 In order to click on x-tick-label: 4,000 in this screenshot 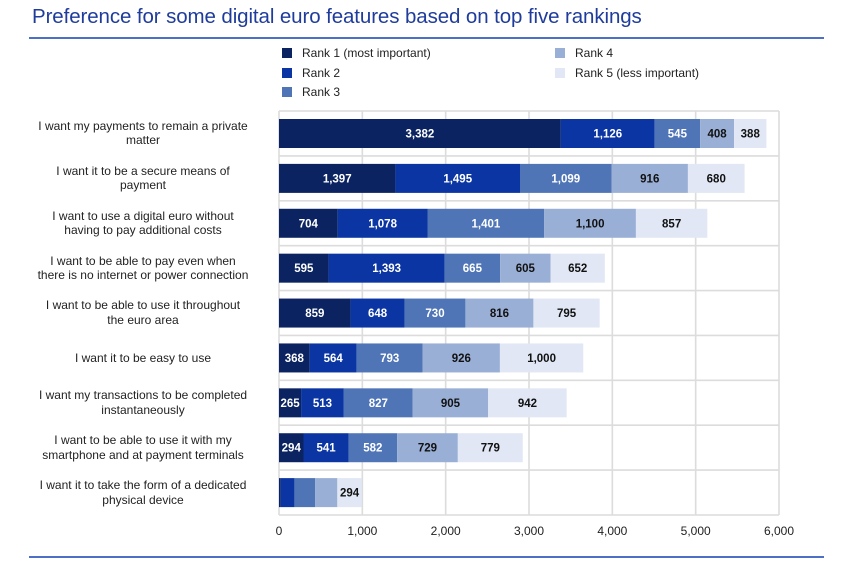, I will do `click(612, 531)`.